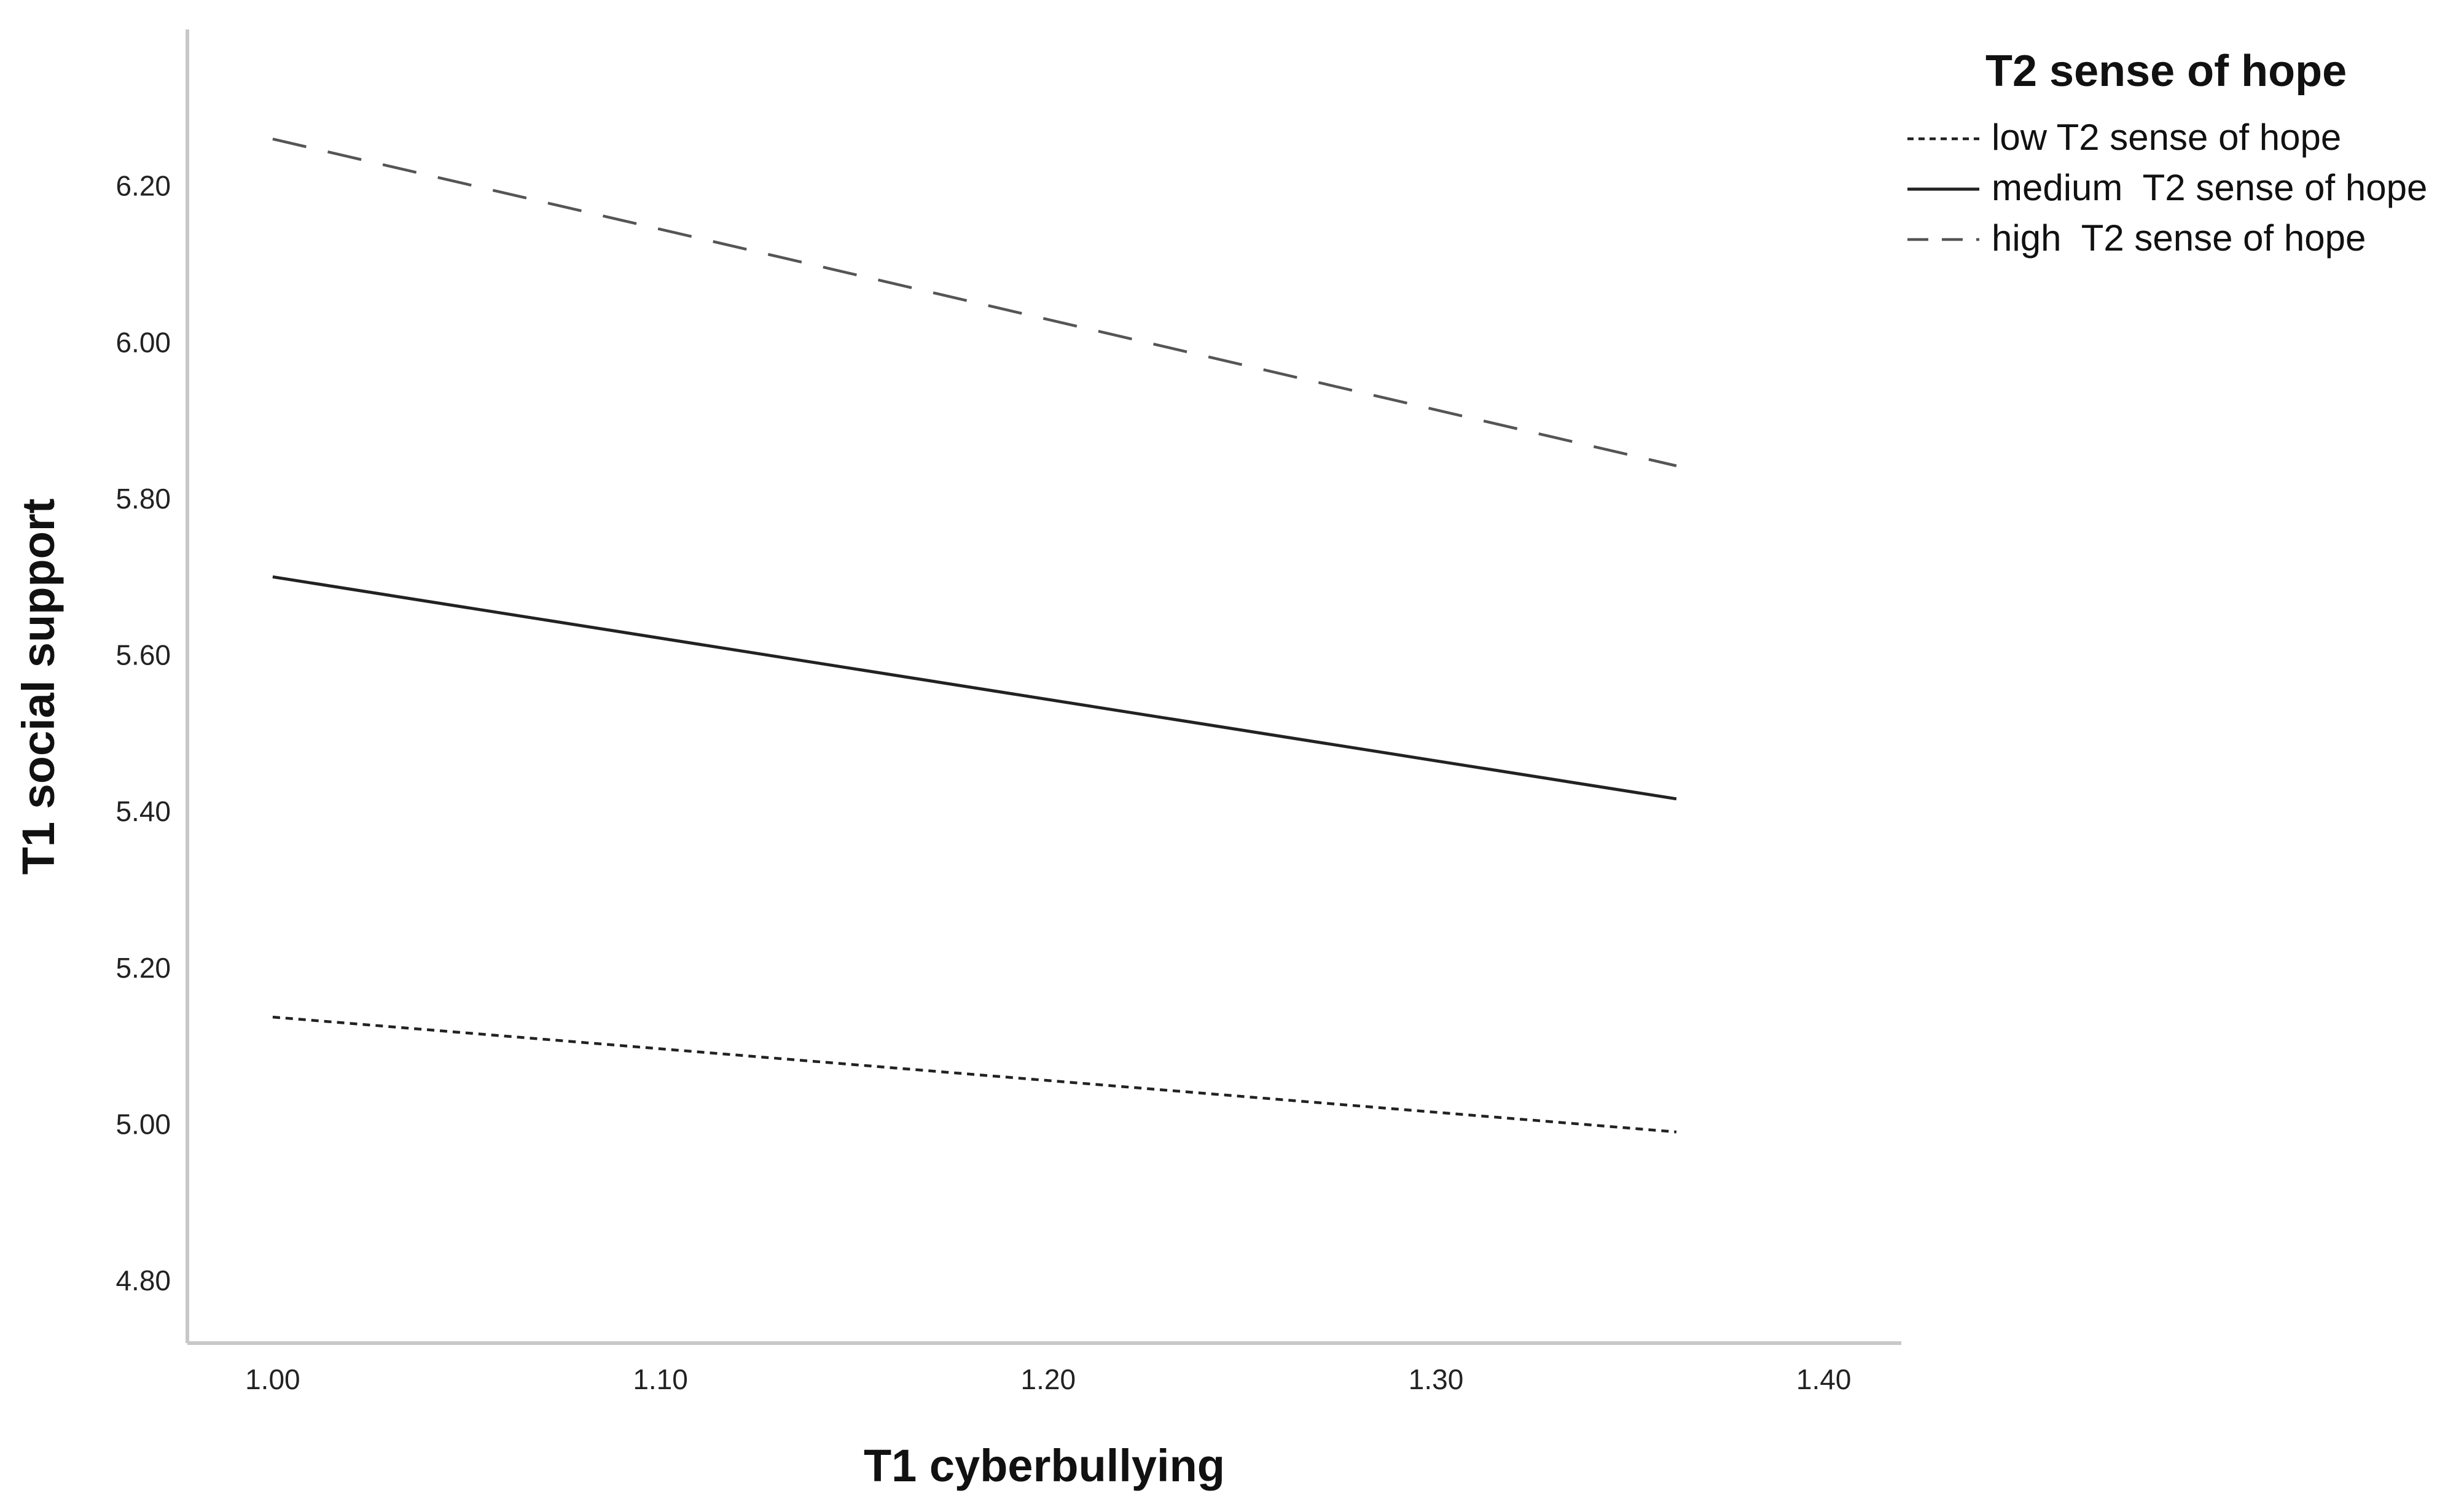  Describe the element at coordinates (2210, 187) in the screenshot. I see `legend-label: medium T2 sense of hope` at that location.